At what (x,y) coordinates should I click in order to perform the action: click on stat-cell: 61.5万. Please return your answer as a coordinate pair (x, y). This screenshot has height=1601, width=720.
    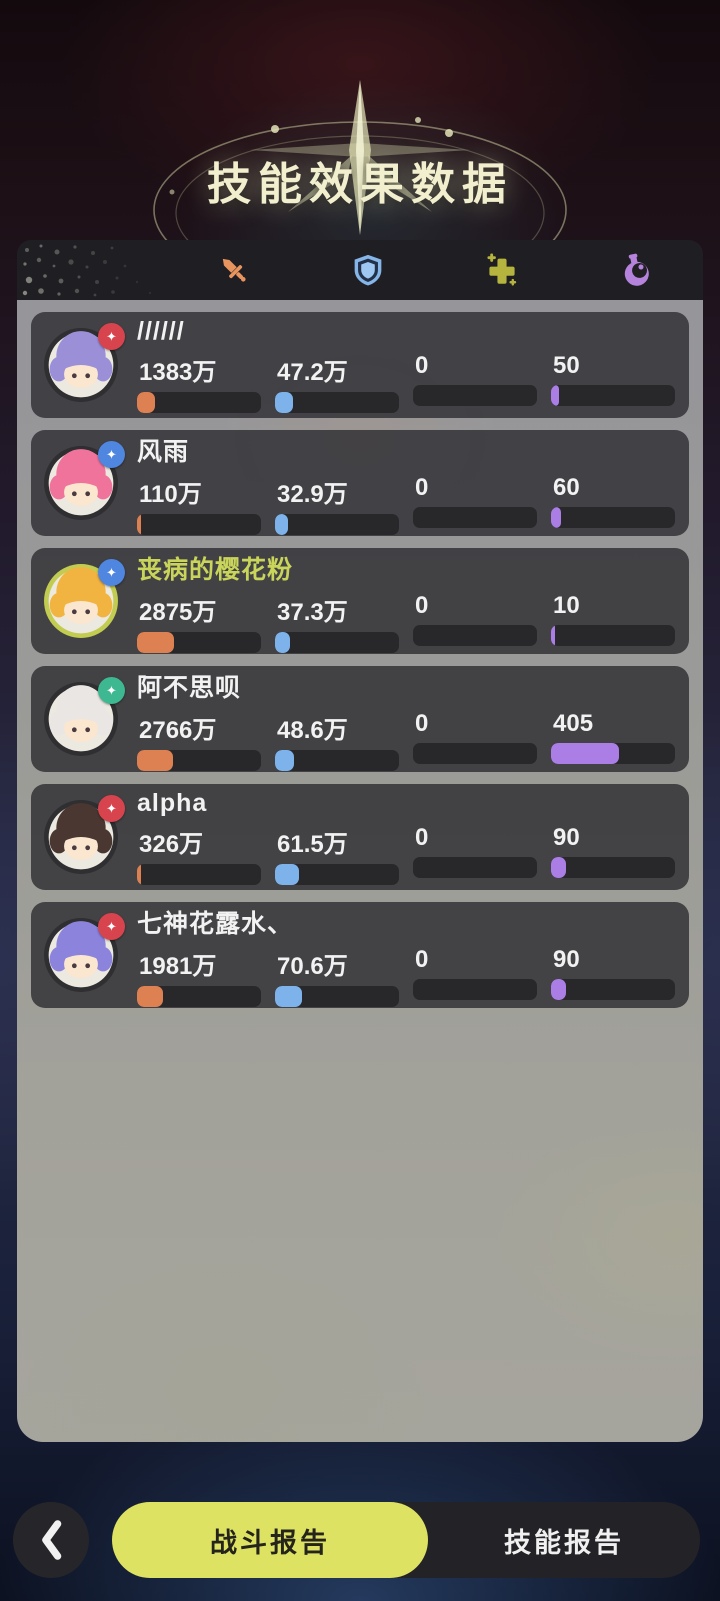
    Looking at the image, I should click on (337, 854).